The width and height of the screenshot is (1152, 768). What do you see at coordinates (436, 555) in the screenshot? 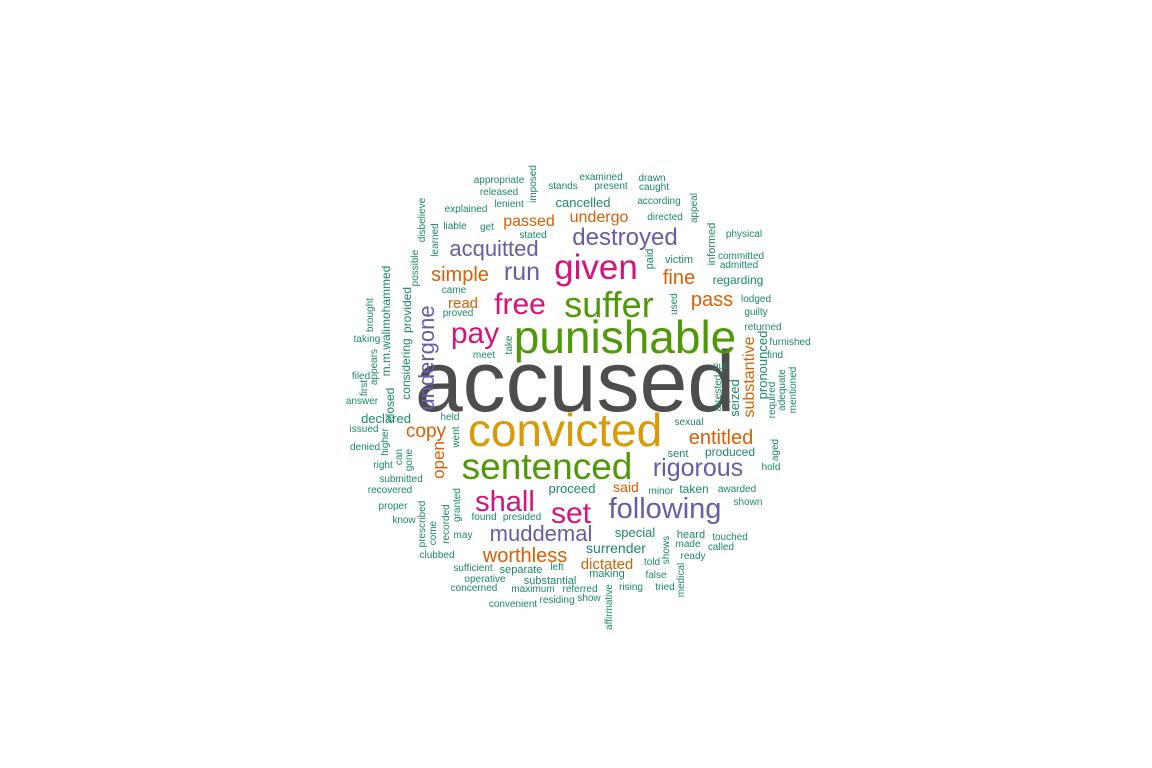
I see `cloud-word-clubbed: clubbed` at bounding box center [436, 555].